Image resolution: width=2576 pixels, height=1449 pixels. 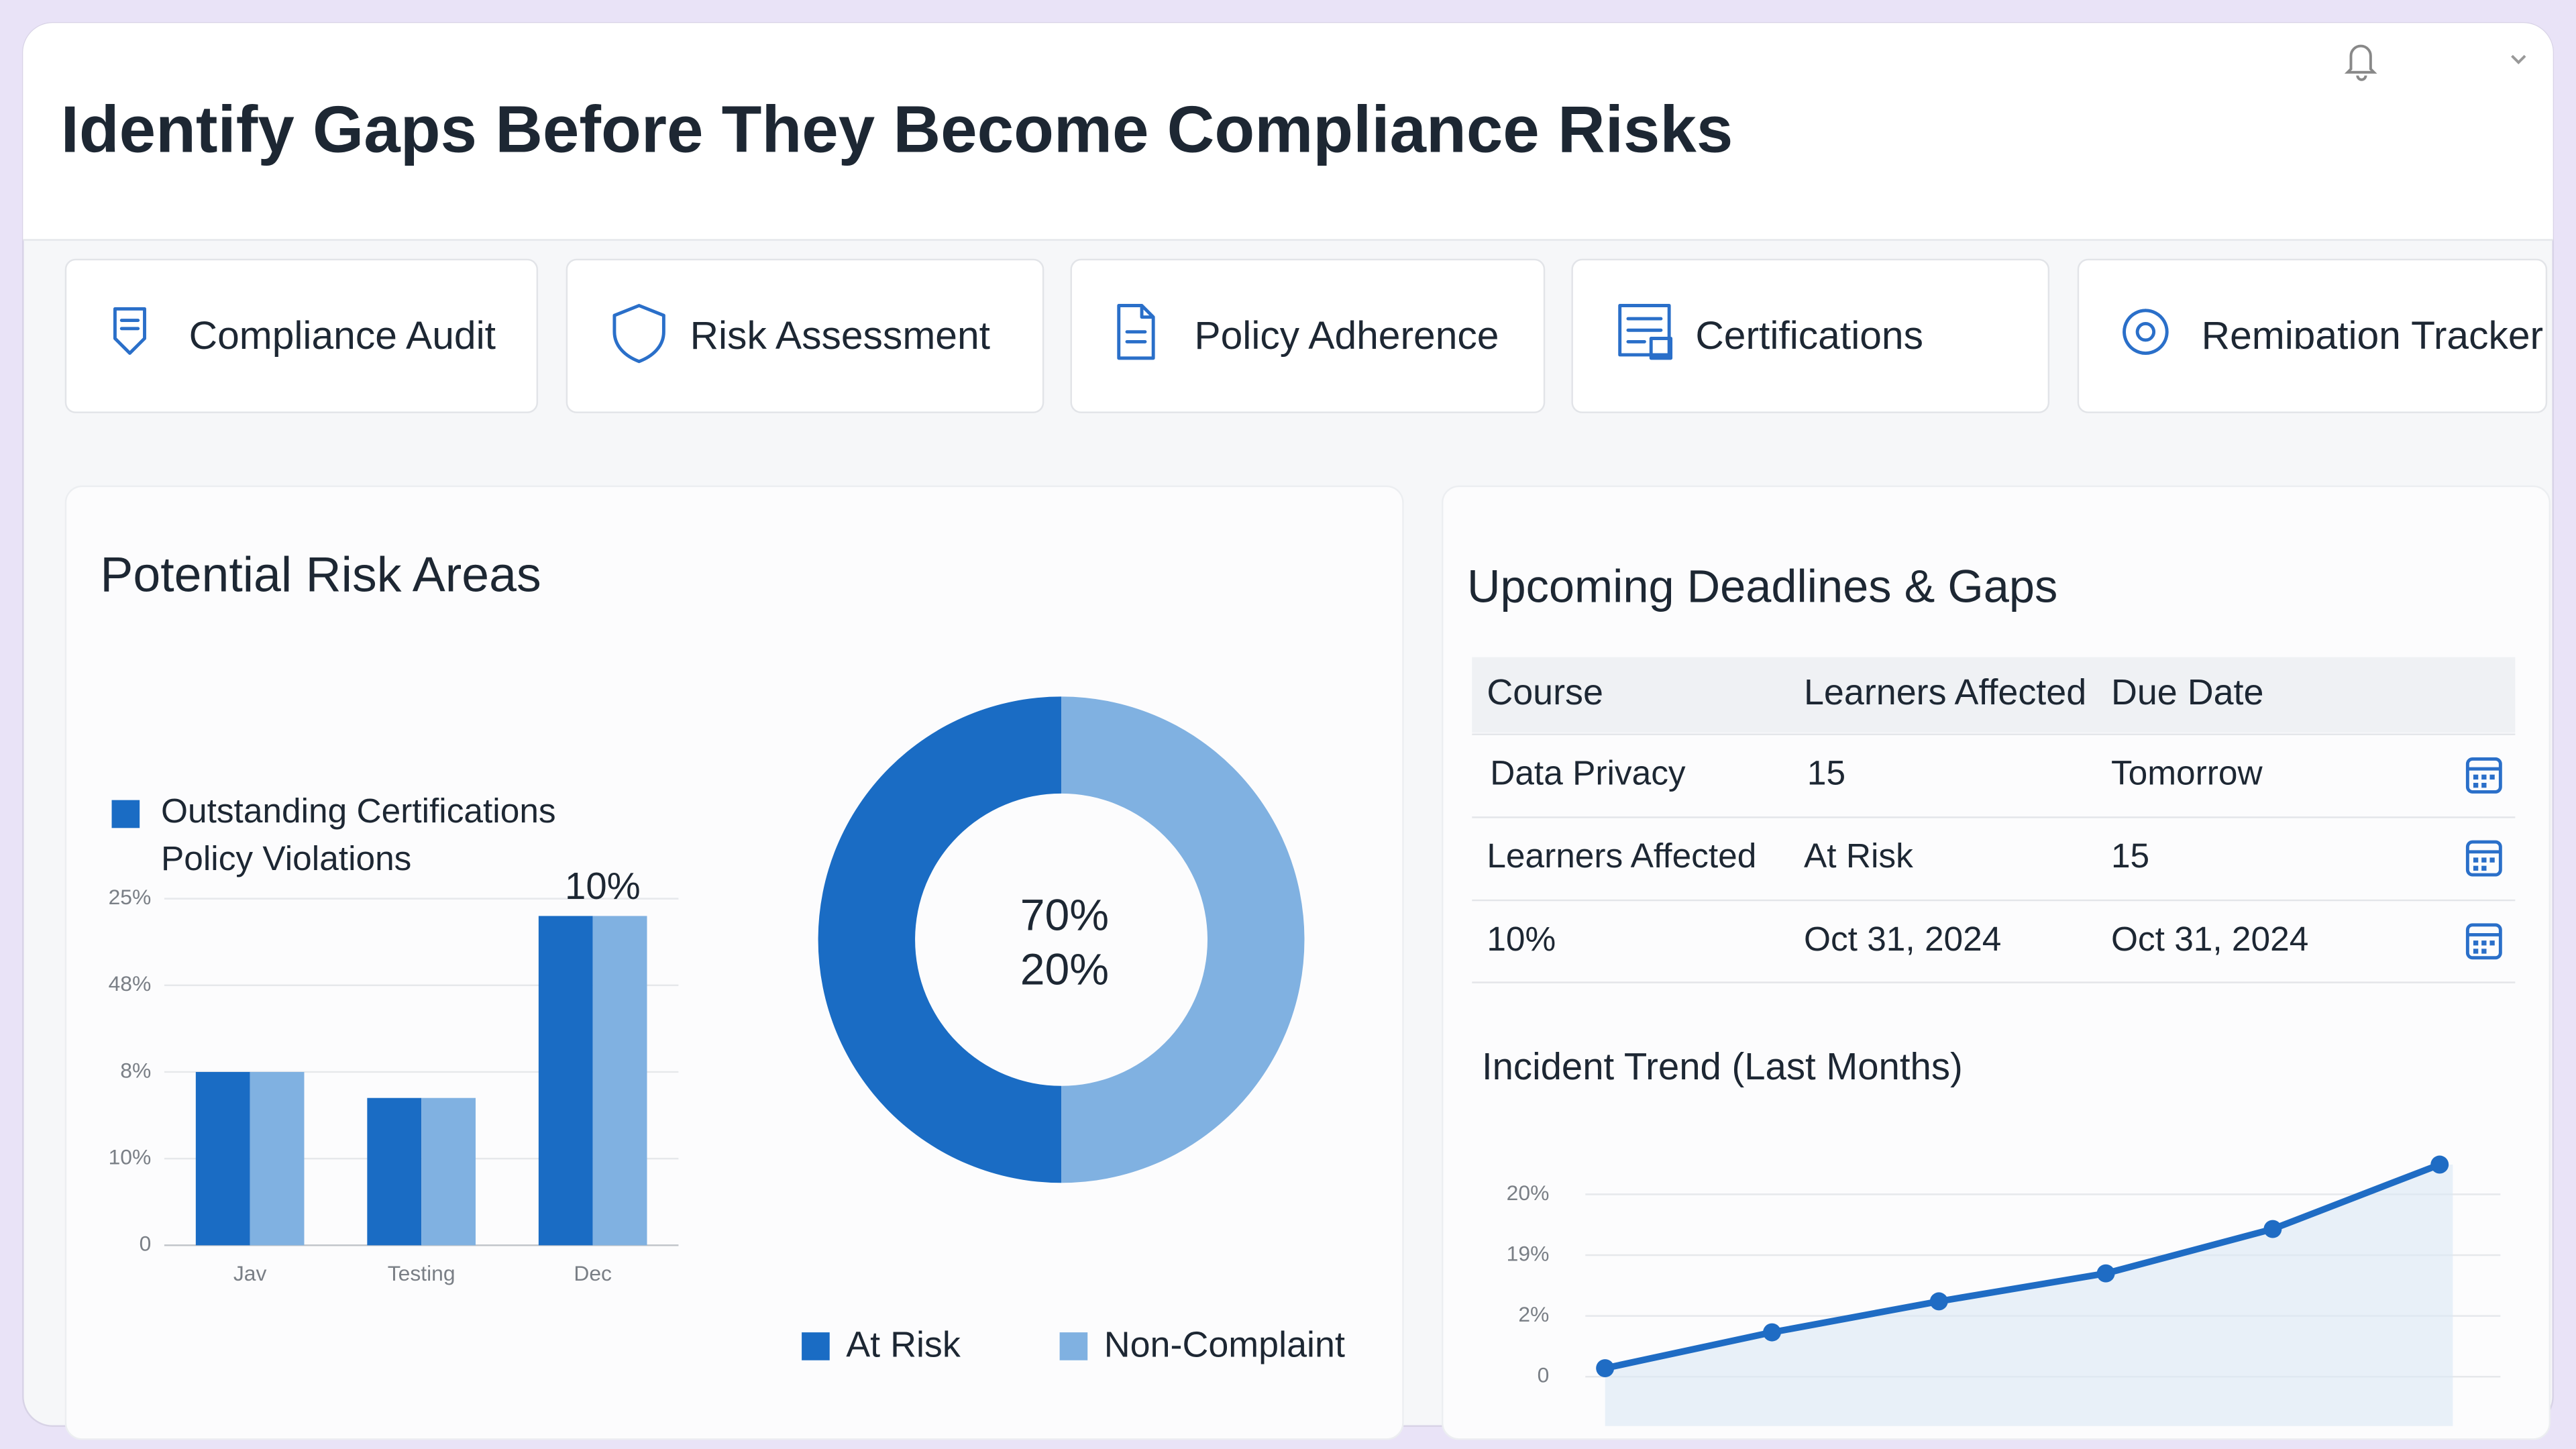 What do you see at coordinates (1588, 772) in the screenshot?
I see `table-cell: Data Privacy` at bounding box center [1588, 772].